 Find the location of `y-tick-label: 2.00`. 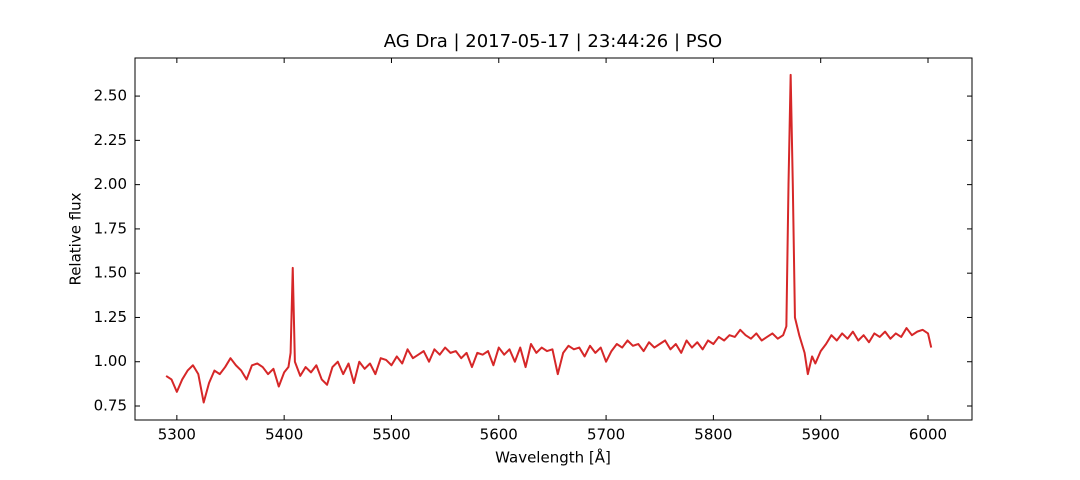

y-tick-label: 2.00 is located at coordinates (110, 184).